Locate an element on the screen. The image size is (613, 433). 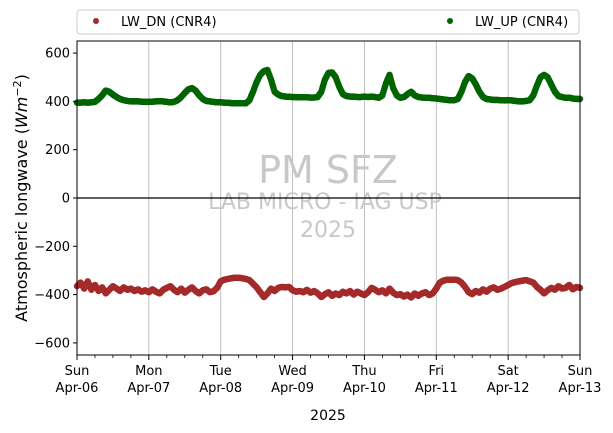
legend-marker-lw-dn is located at coordinates (96, 21).